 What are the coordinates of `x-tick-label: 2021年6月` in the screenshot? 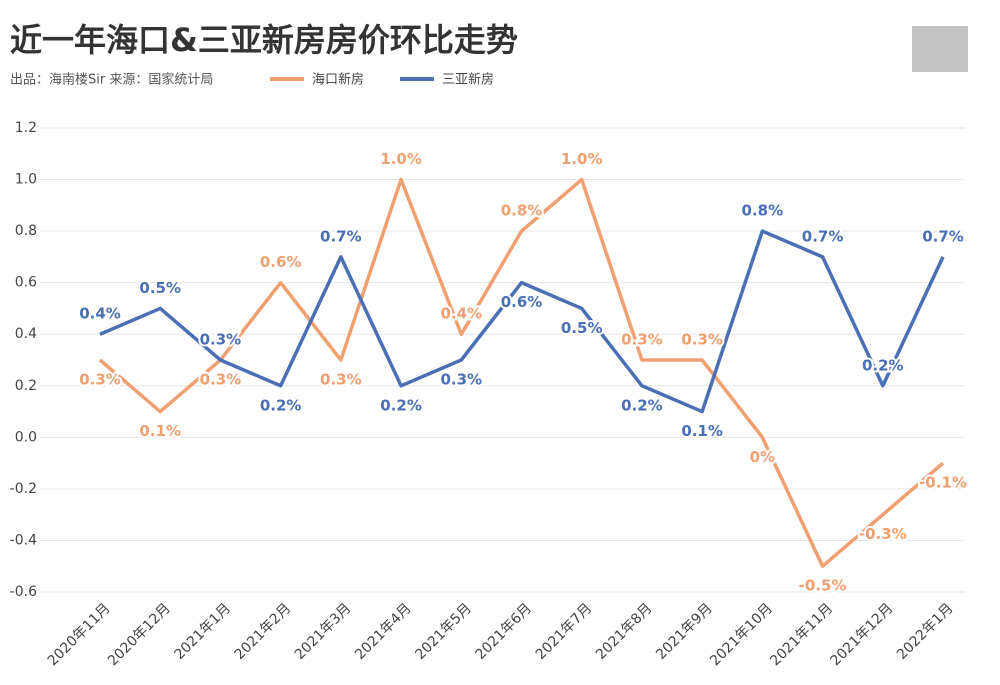 It's located at (504, 631).